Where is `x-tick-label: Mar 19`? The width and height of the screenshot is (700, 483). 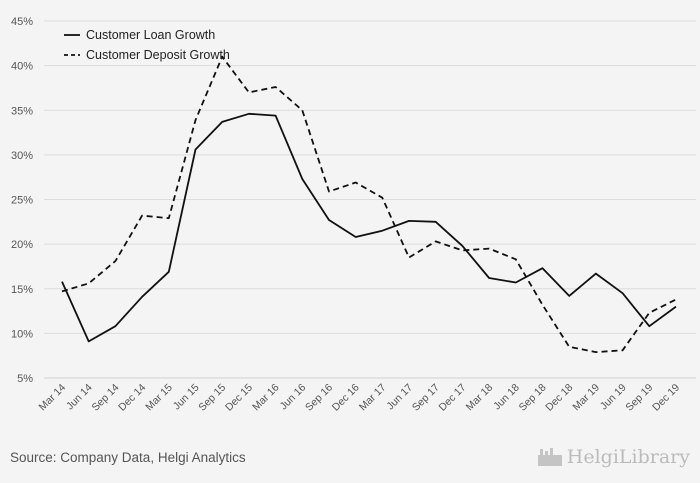 x-tick-label: Mar 19 is located at coordinates (586, 398).